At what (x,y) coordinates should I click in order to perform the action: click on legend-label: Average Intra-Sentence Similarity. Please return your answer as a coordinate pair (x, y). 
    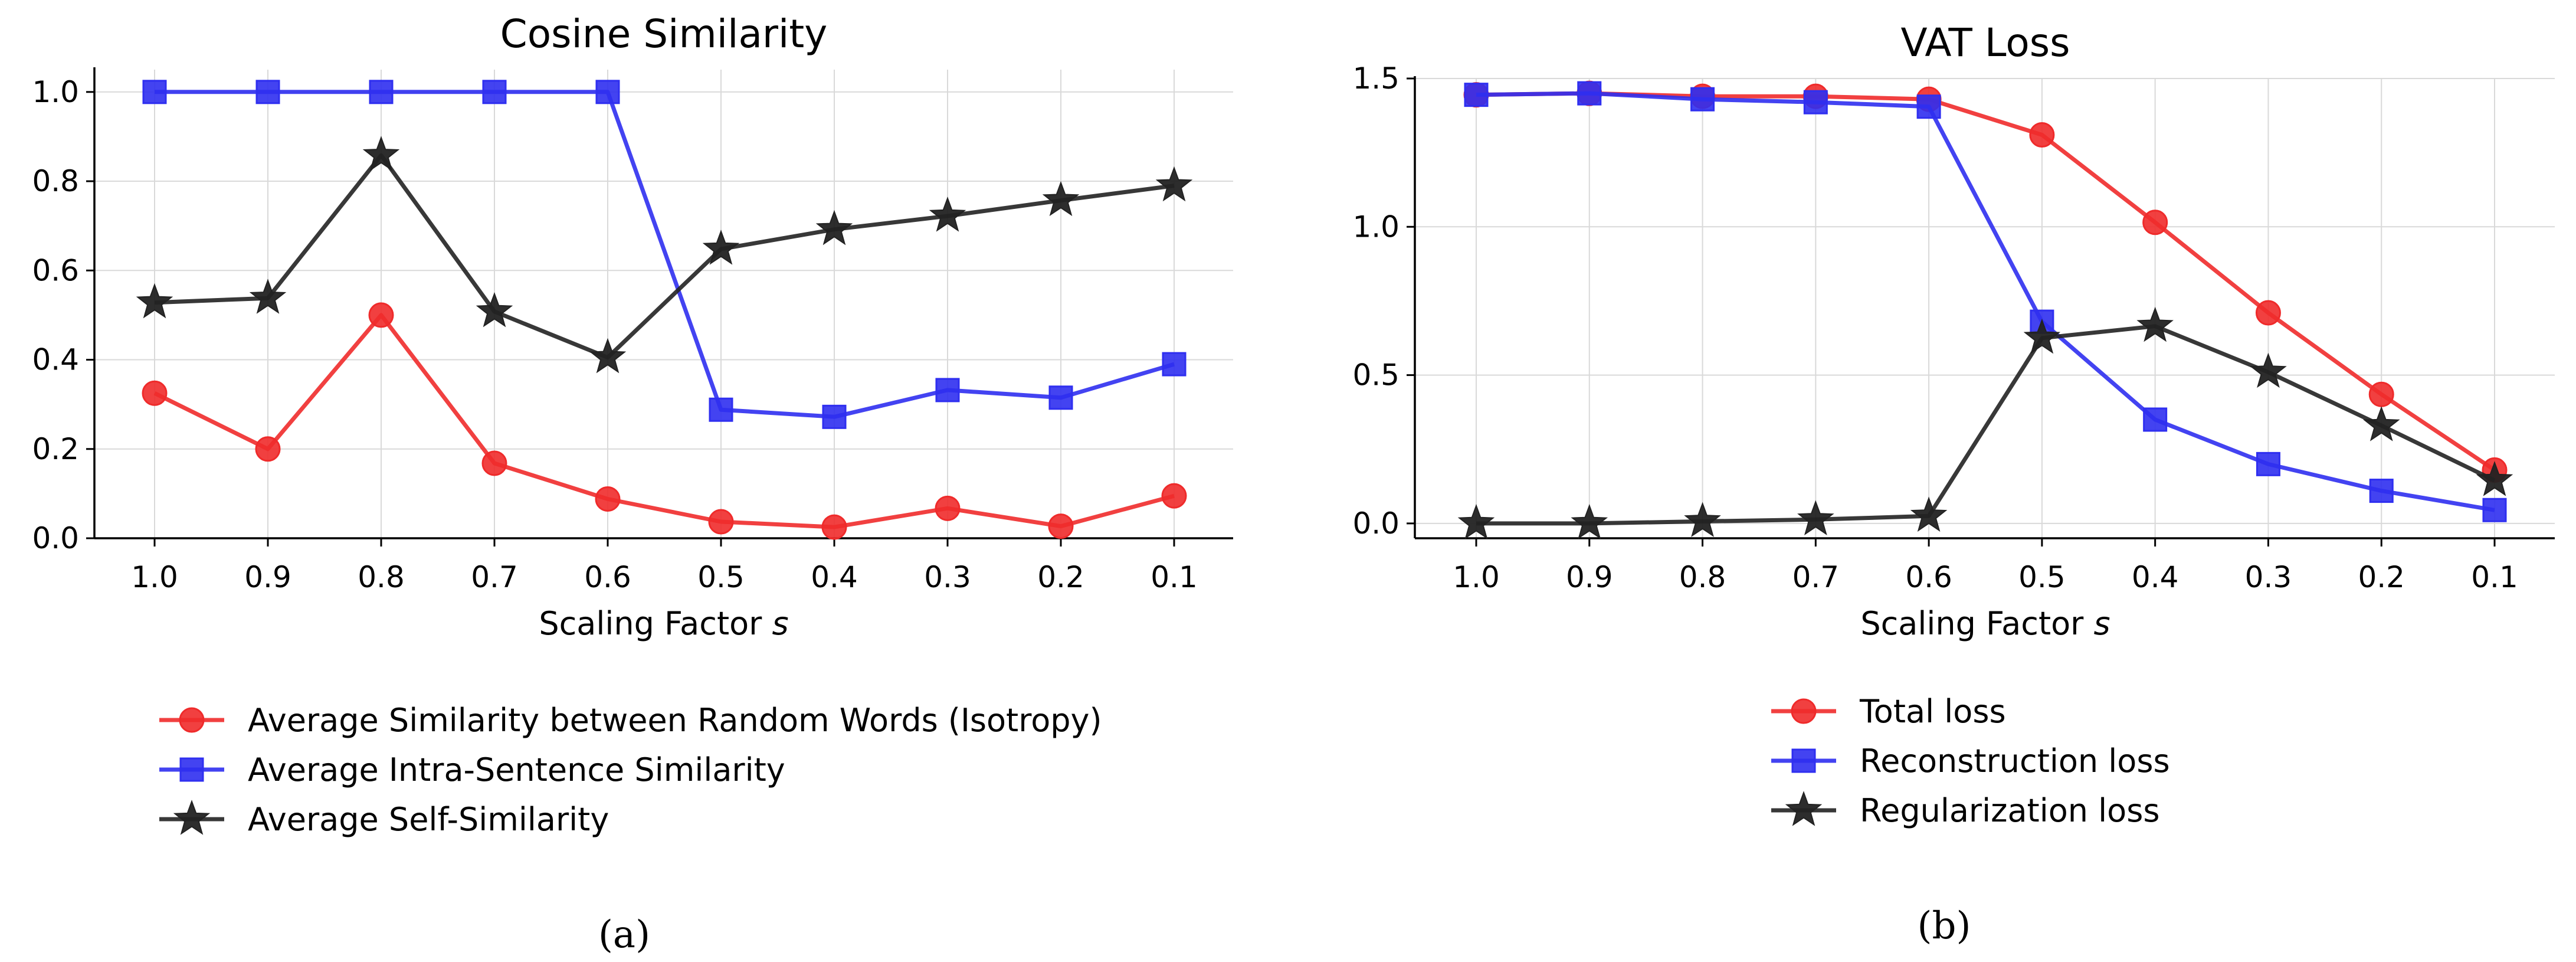
    Looking at the image, I should click on (516, 769).